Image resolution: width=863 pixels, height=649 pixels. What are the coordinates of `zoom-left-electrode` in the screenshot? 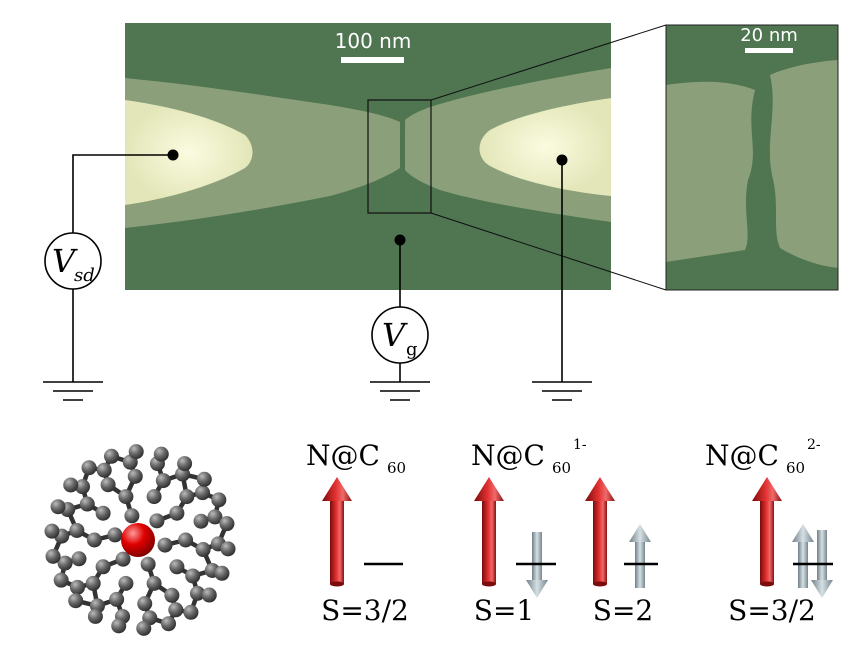 It's located at (710, 171).